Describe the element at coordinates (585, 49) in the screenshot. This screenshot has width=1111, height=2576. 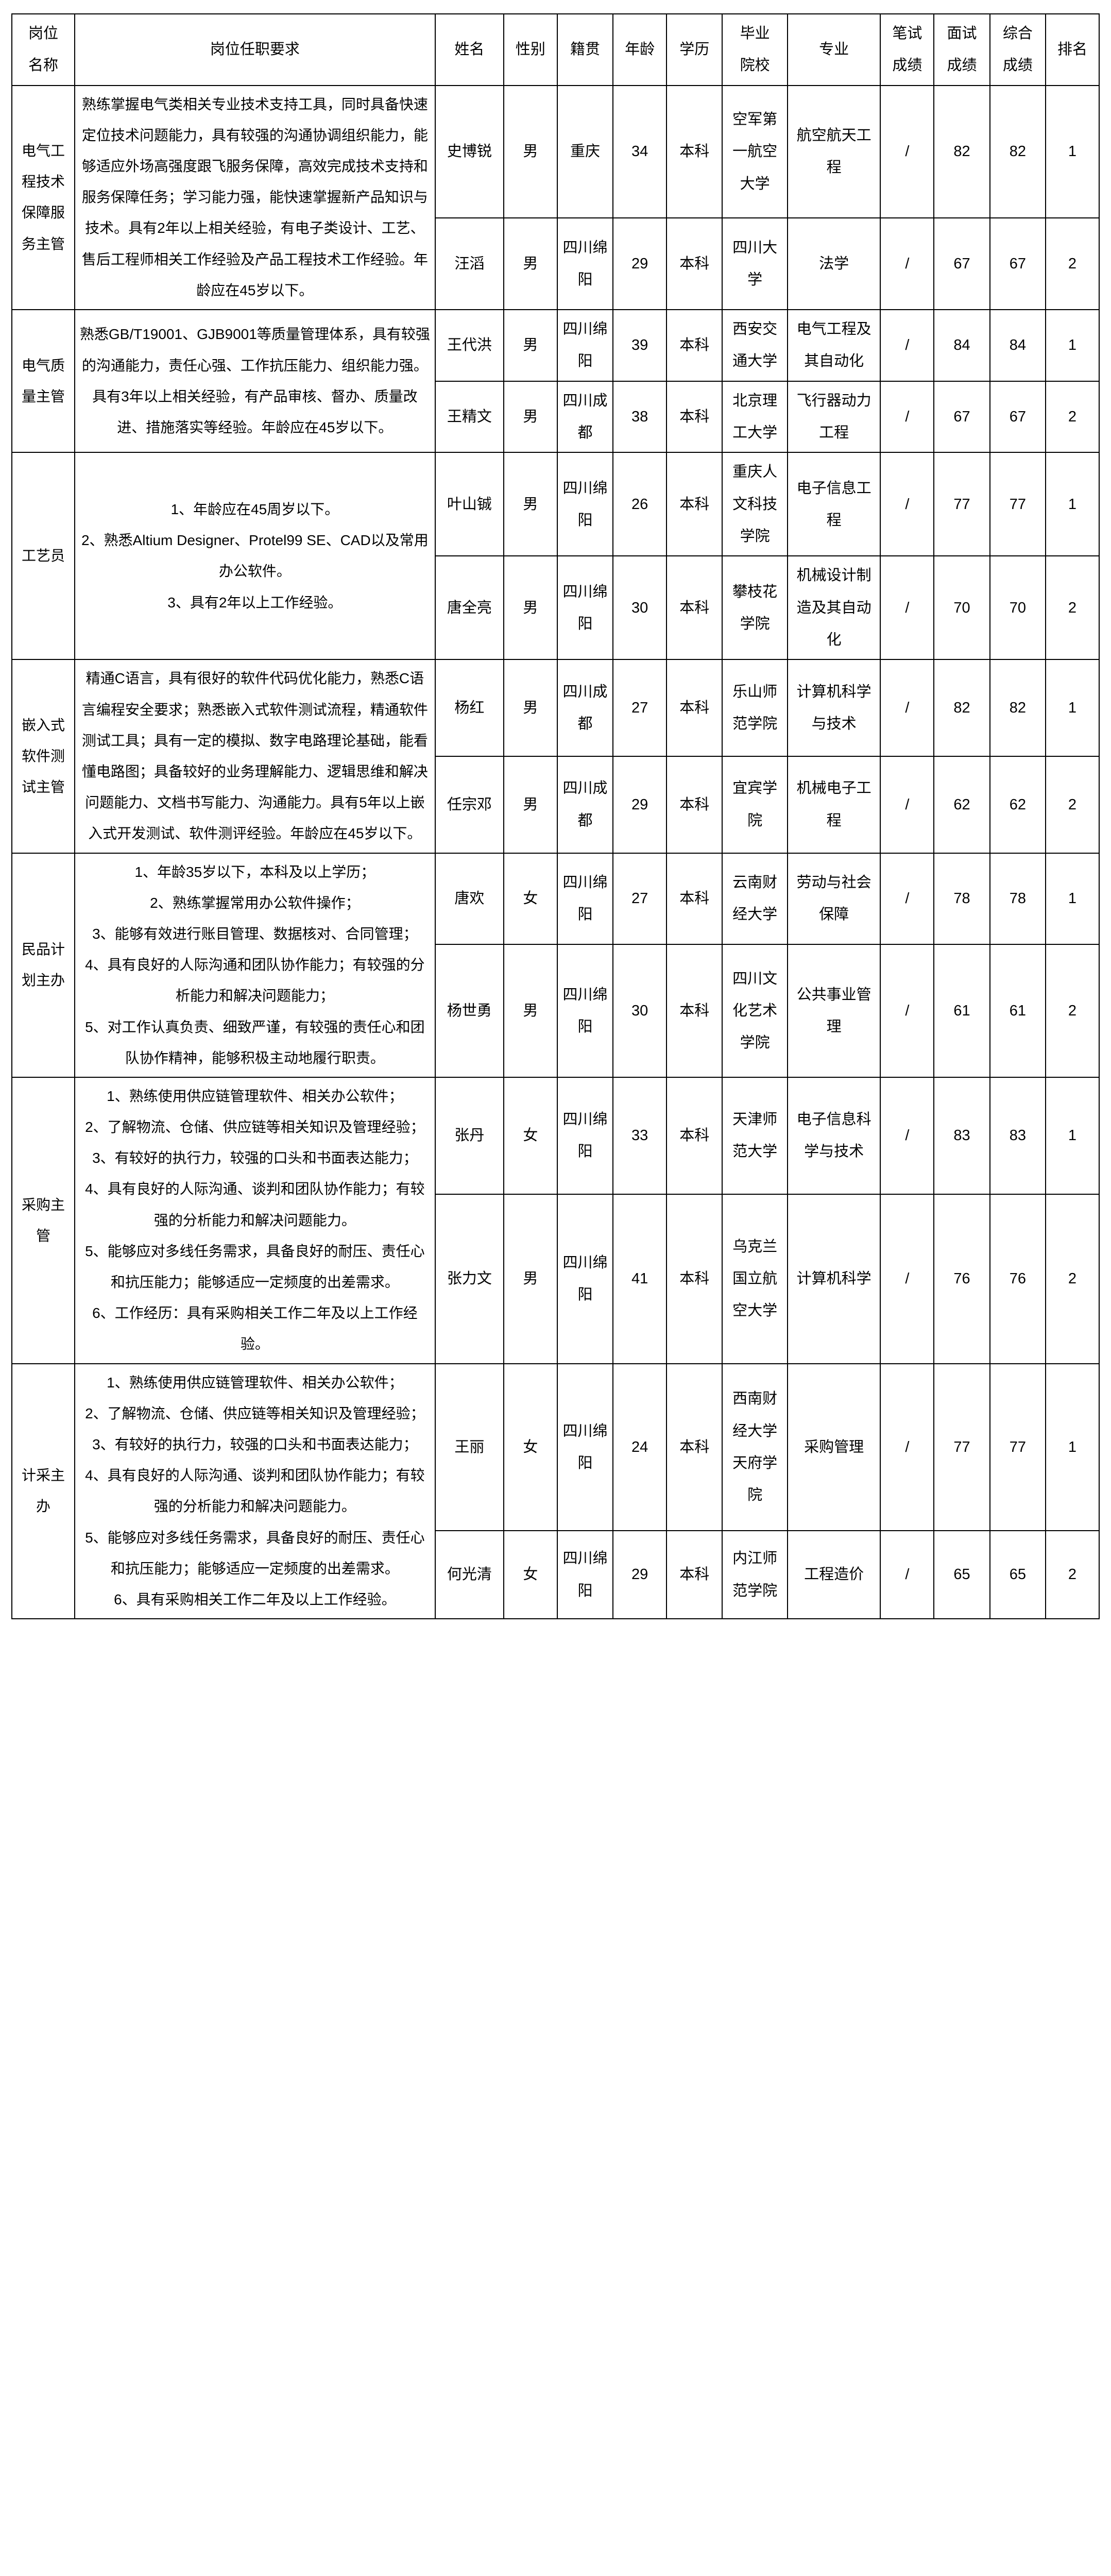
I see `column-header-origin: 籍贯` at that location.